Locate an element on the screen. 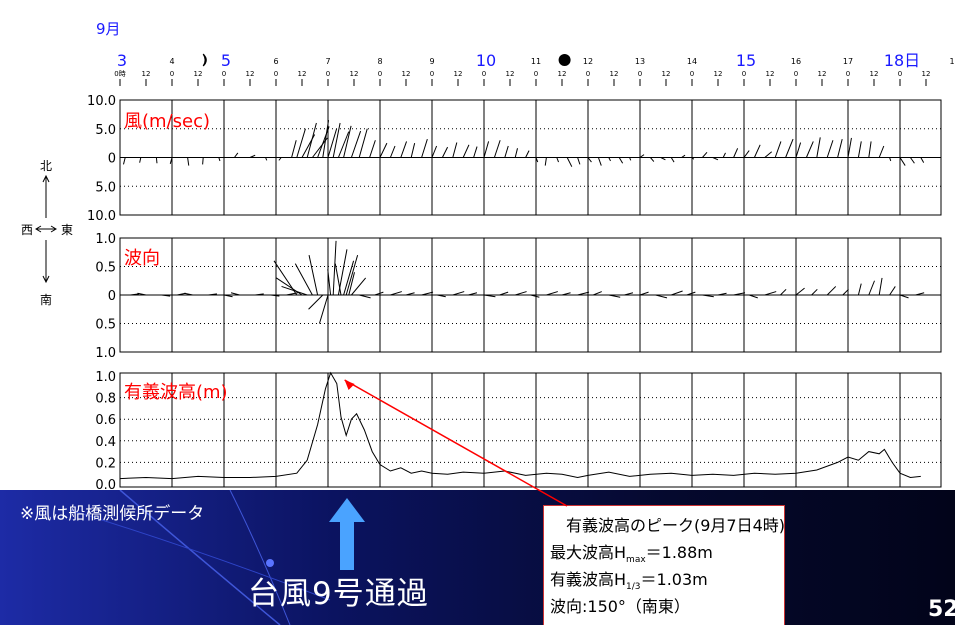 The height and width of the screenshot is (625, 955). hour-tick-label: 0時 is located at coordinates (119, 74).